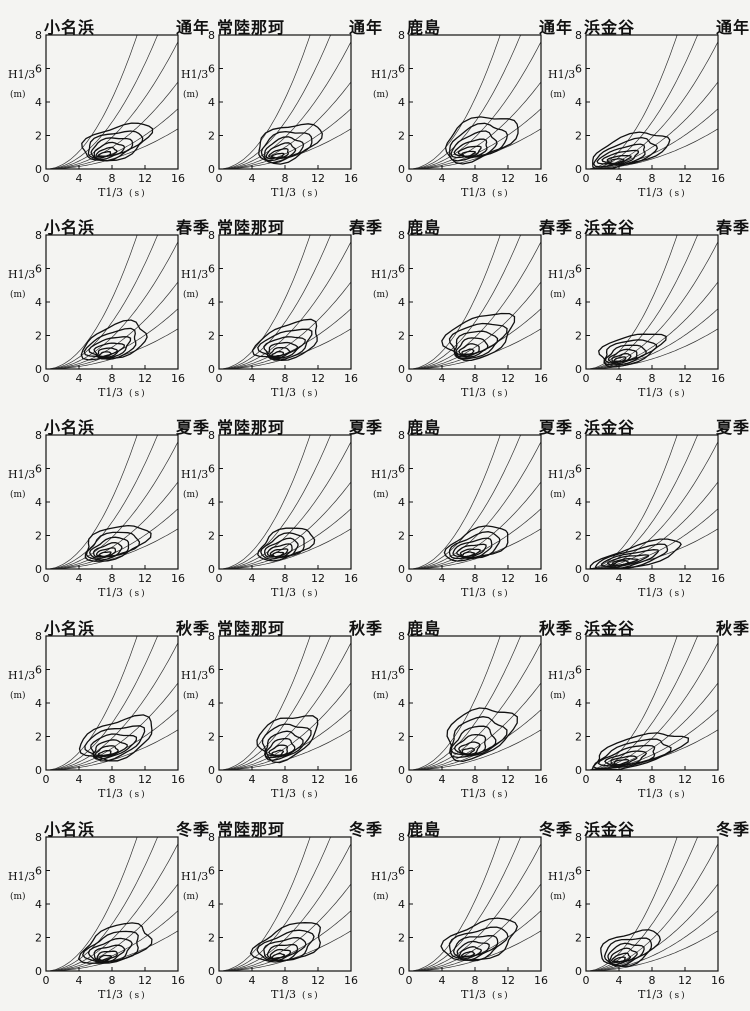 This screenshot has height=1011, width=750. What do you see at coordinates (251, 829) in the screenshot?
I see `panel-station-title: 常陸那珂` at bounding box center [251, 829].